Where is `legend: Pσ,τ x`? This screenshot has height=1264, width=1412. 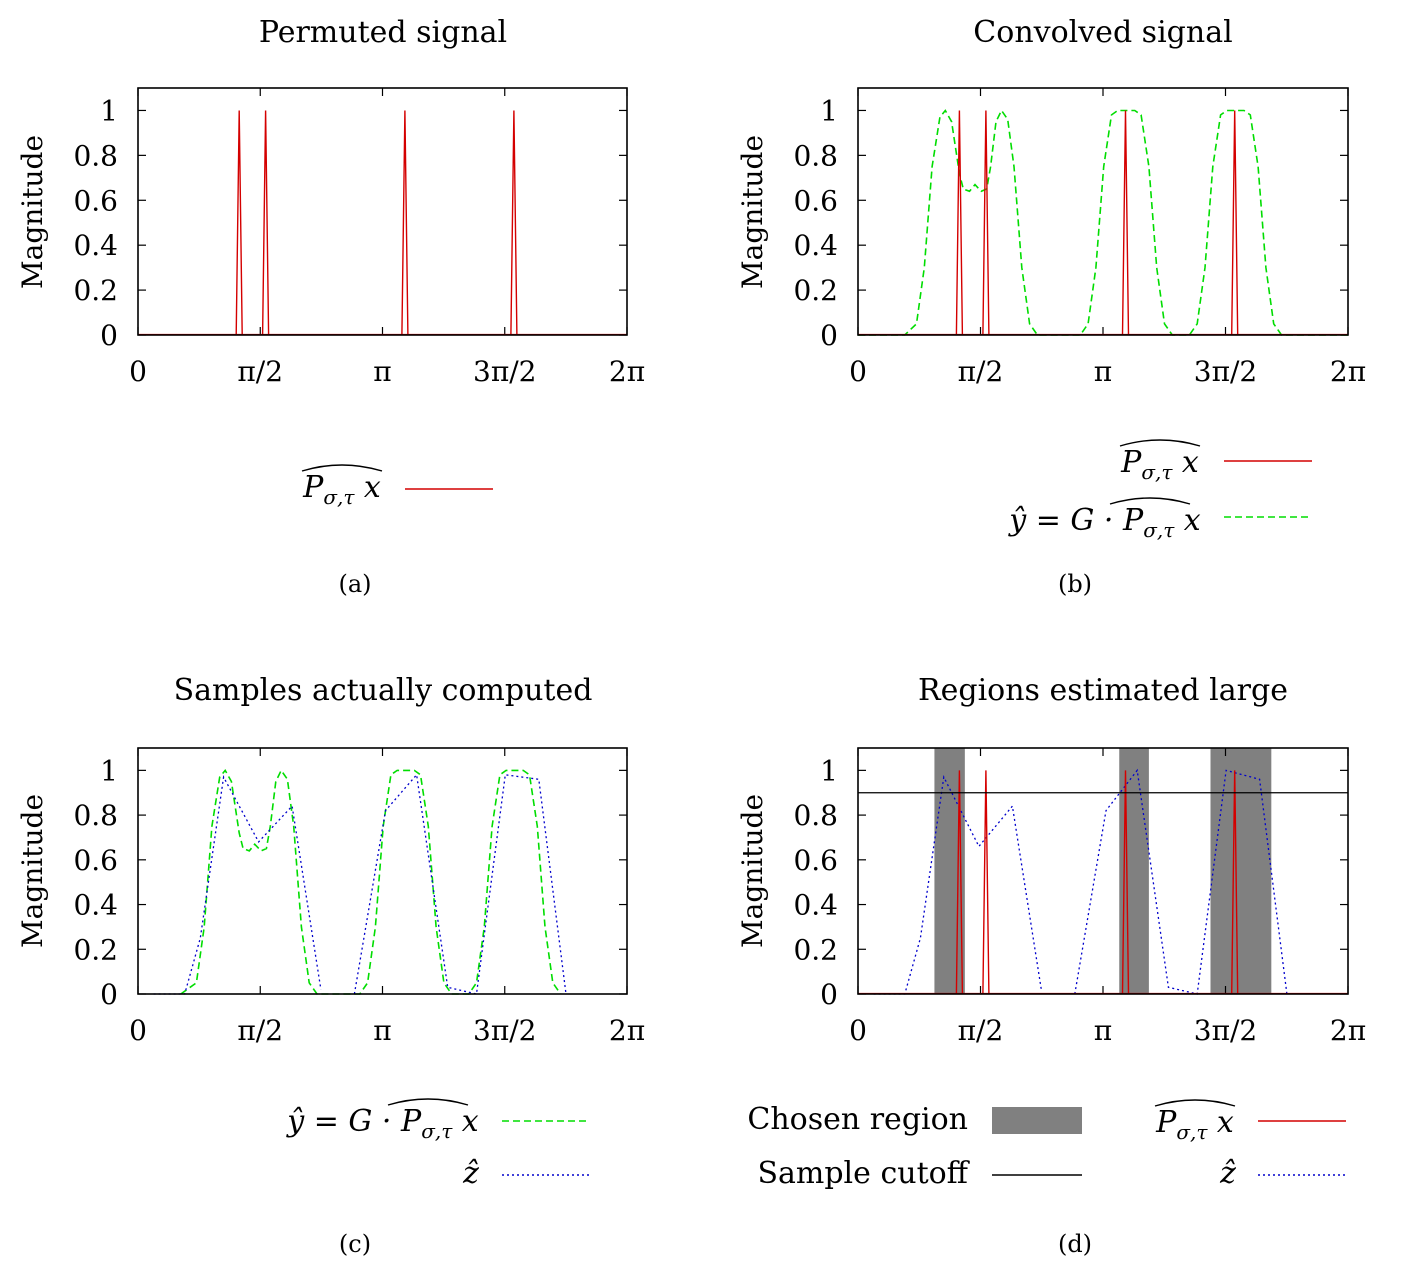 legend: Pσ,τ x is located at coordinates (397, 486).